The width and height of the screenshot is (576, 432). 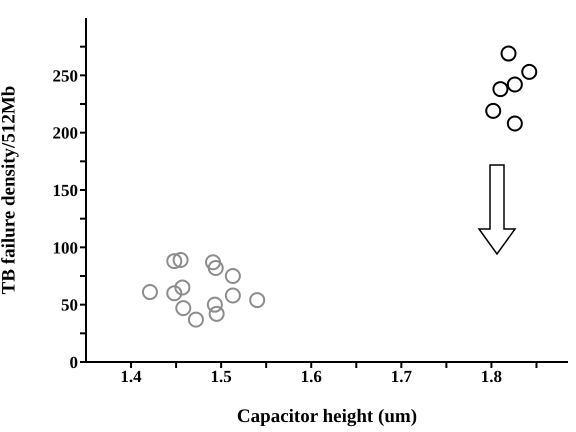 I want to click on x-tick-label: 1.4, so click(x=131, y=376).